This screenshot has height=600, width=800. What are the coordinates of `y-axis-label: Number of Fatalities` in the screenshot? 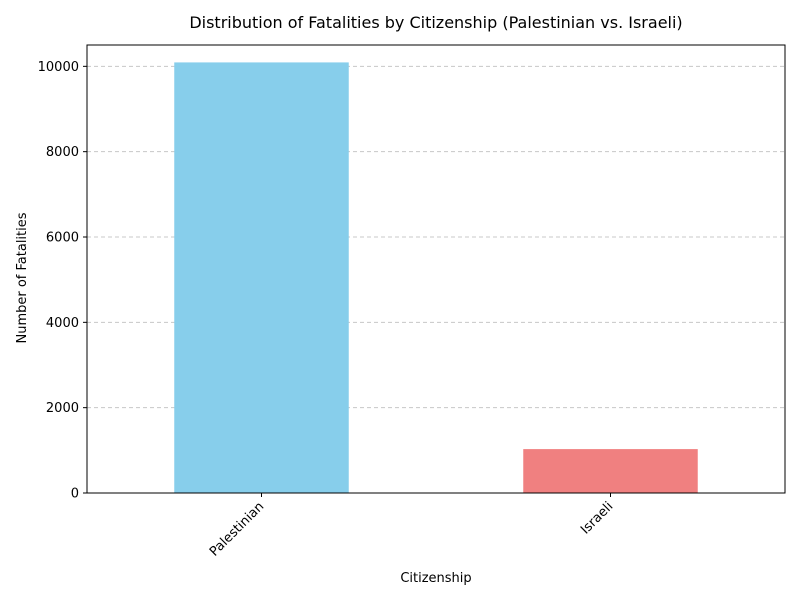 It's located at (22, 277).